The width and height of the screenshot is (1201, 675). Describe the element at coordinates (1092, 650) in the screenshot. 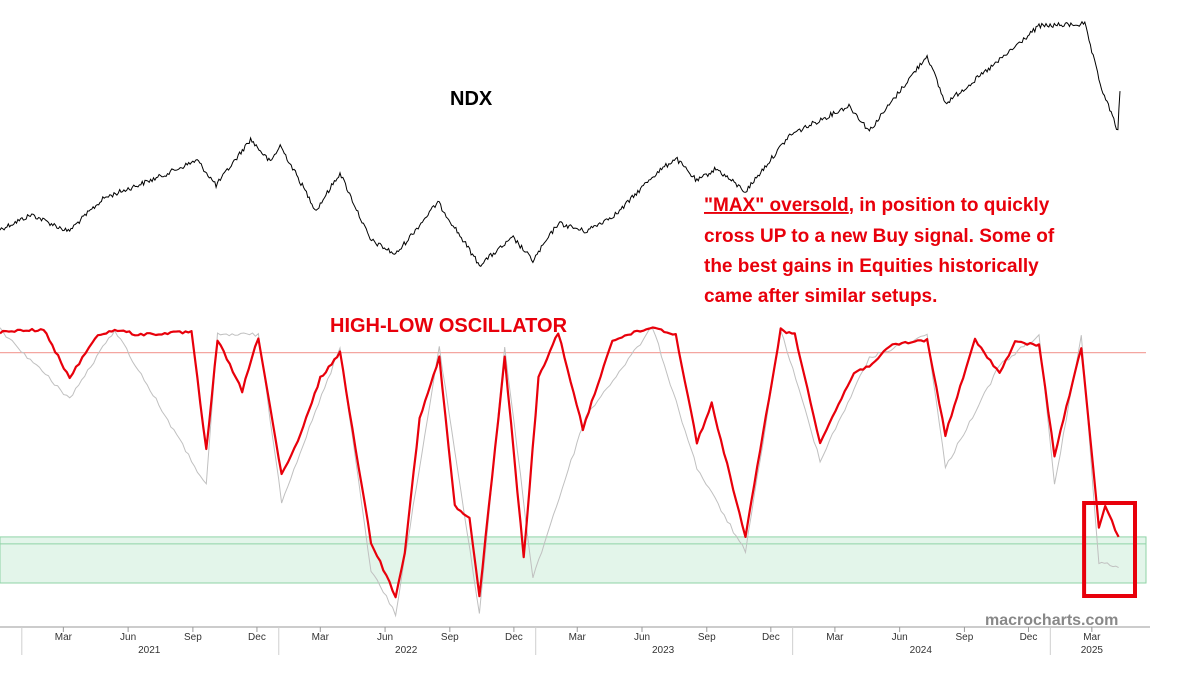

I see `x-tick-label-year: 2025` at that location.